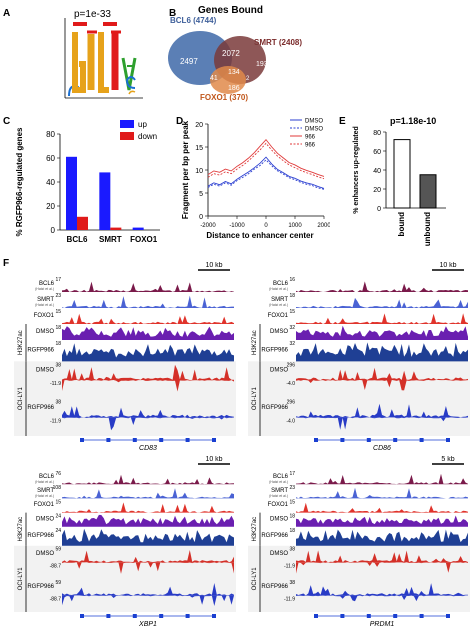 Image resolution: width=474 pixels, height=629 pixels. What do you see at coordinates (224, 97) in the screenshot?
I see `venn-label-foxo1: FOXO1 (370)` at bounding box center [224, 97].